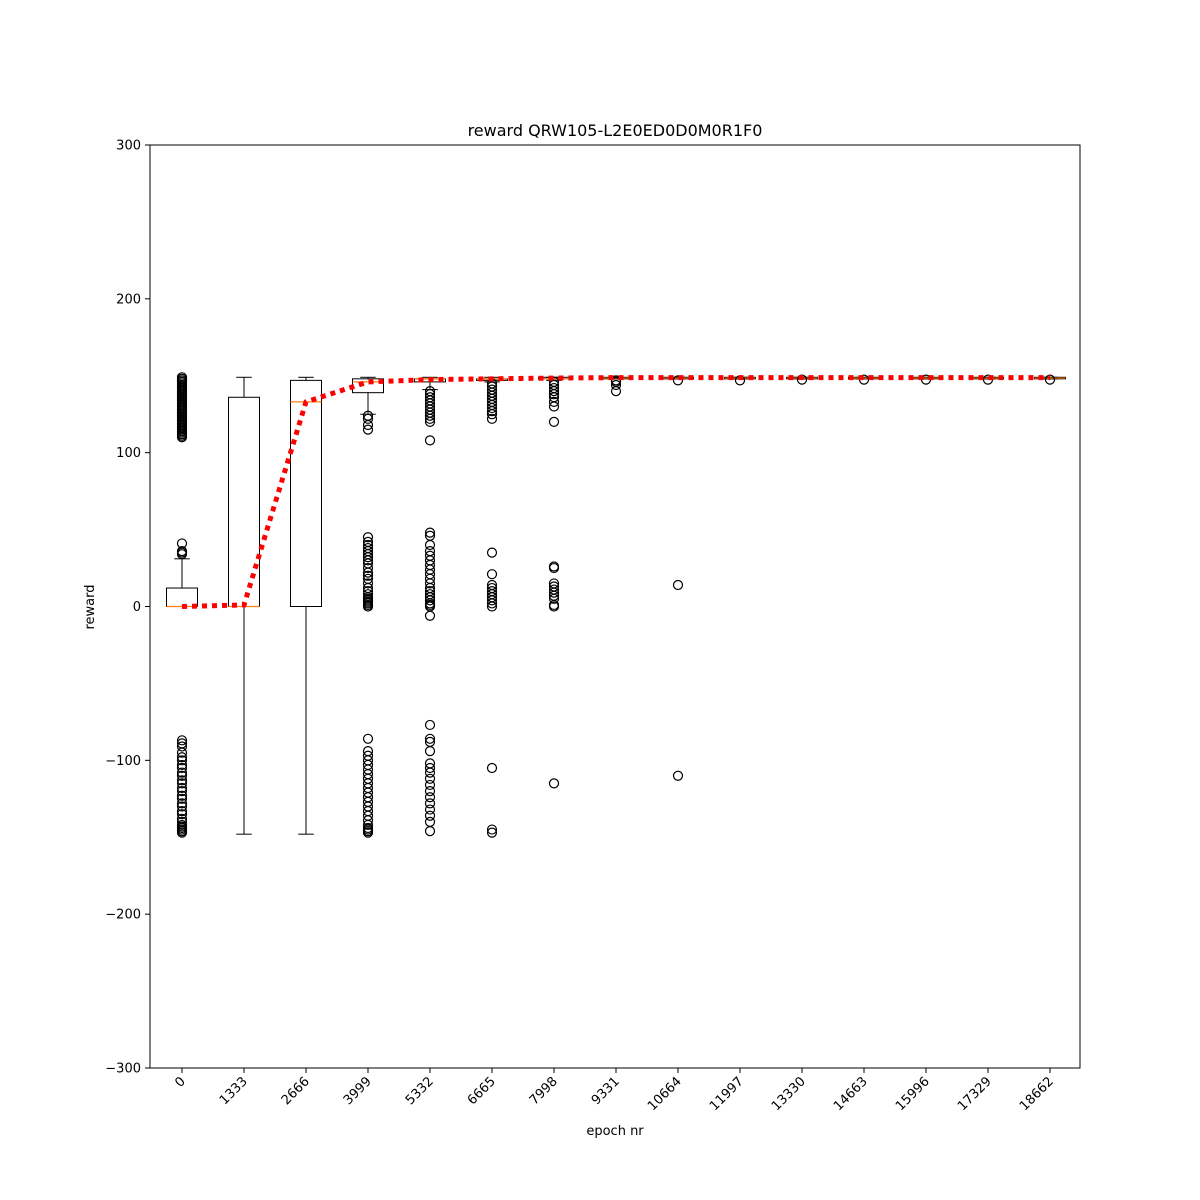  What do you see at coordinates (128, 299) in the screenshot?
I see `y-tick-label: 200` at bounding box center [128, 299].